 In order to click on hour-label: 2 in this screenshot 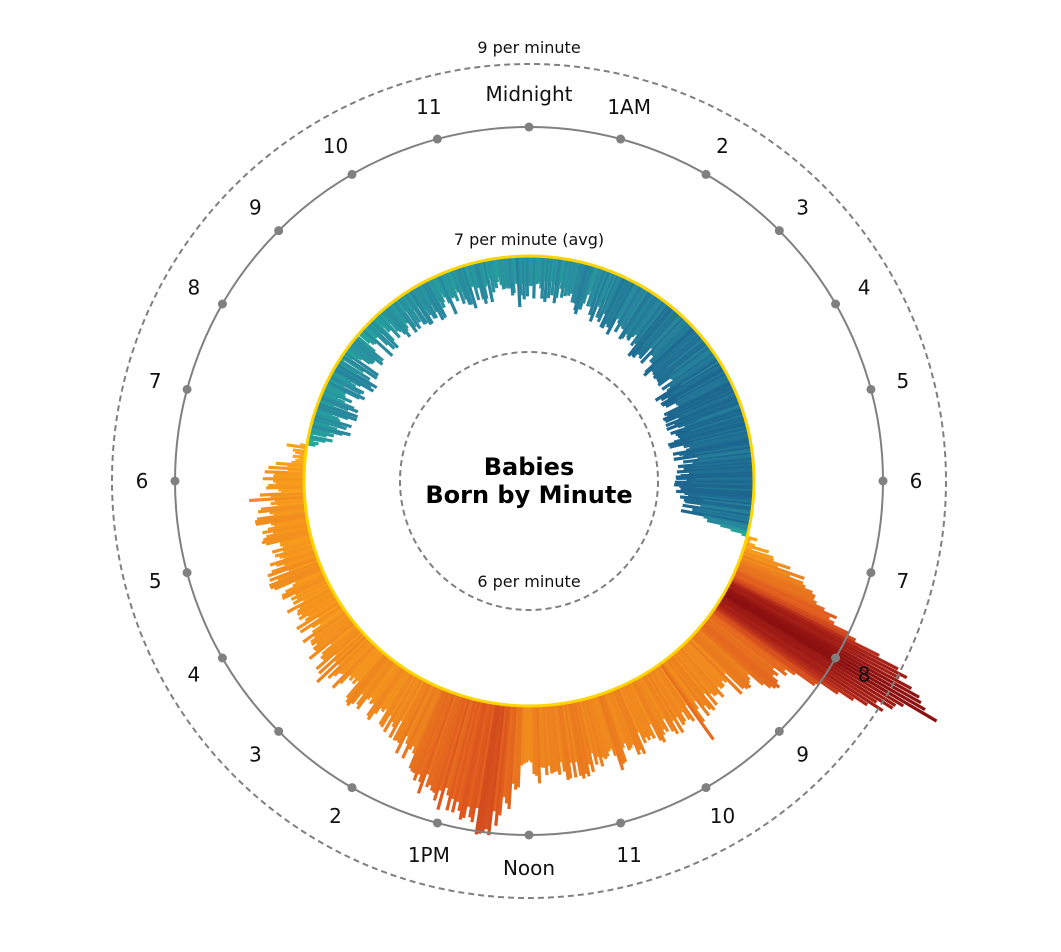, I will do `click(722, 146)`.